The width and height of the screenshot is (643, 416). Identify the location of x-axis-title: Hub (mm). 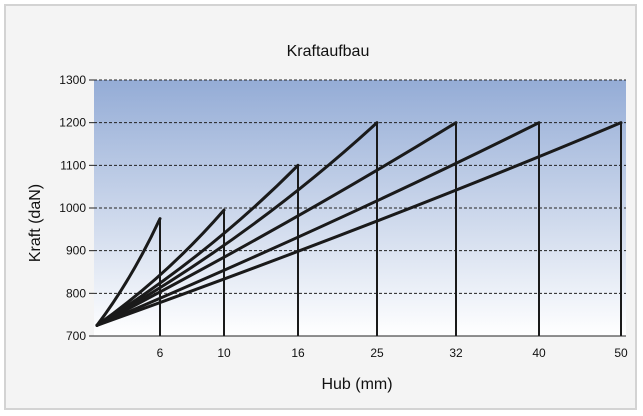
(356, 384).